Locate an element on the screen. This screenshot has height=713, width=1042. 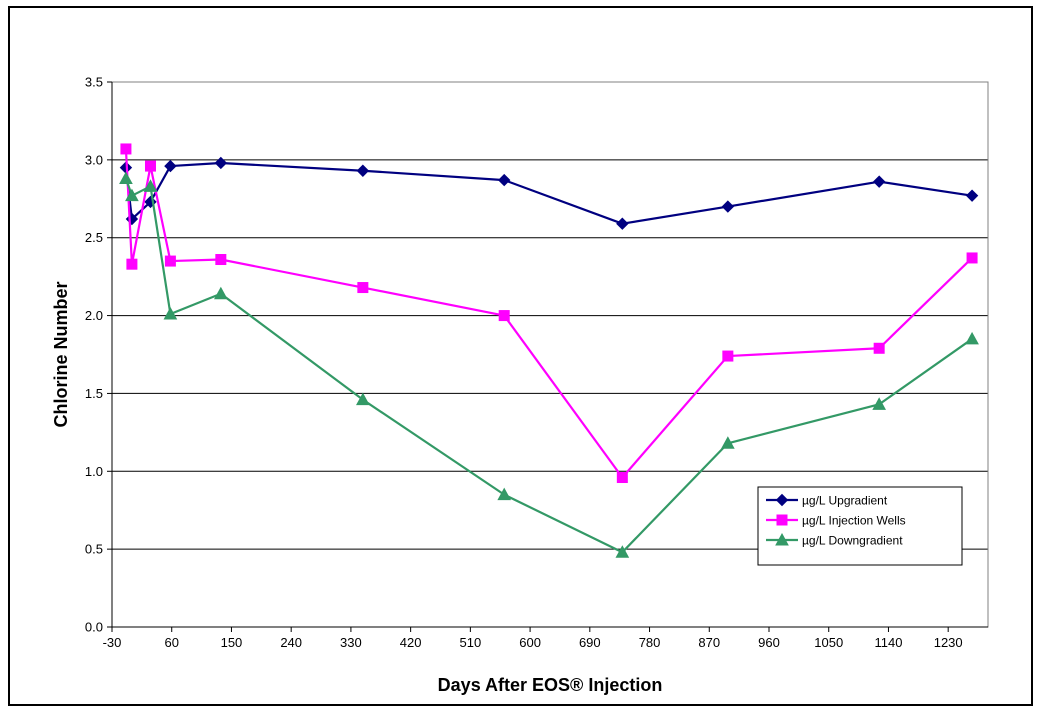
legend-item: µg/L Injection Wells is located at coordinates (836, 521).